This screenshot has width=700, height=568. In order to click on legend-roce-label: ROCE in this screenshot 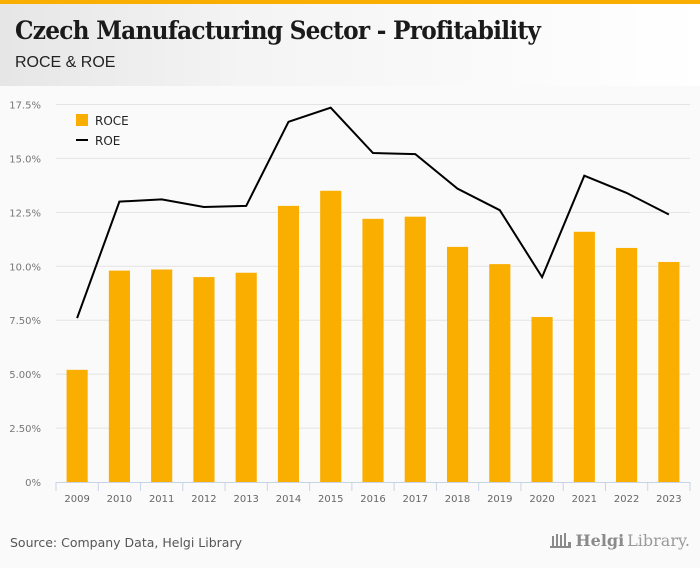, I will do `click(112, 121)`.